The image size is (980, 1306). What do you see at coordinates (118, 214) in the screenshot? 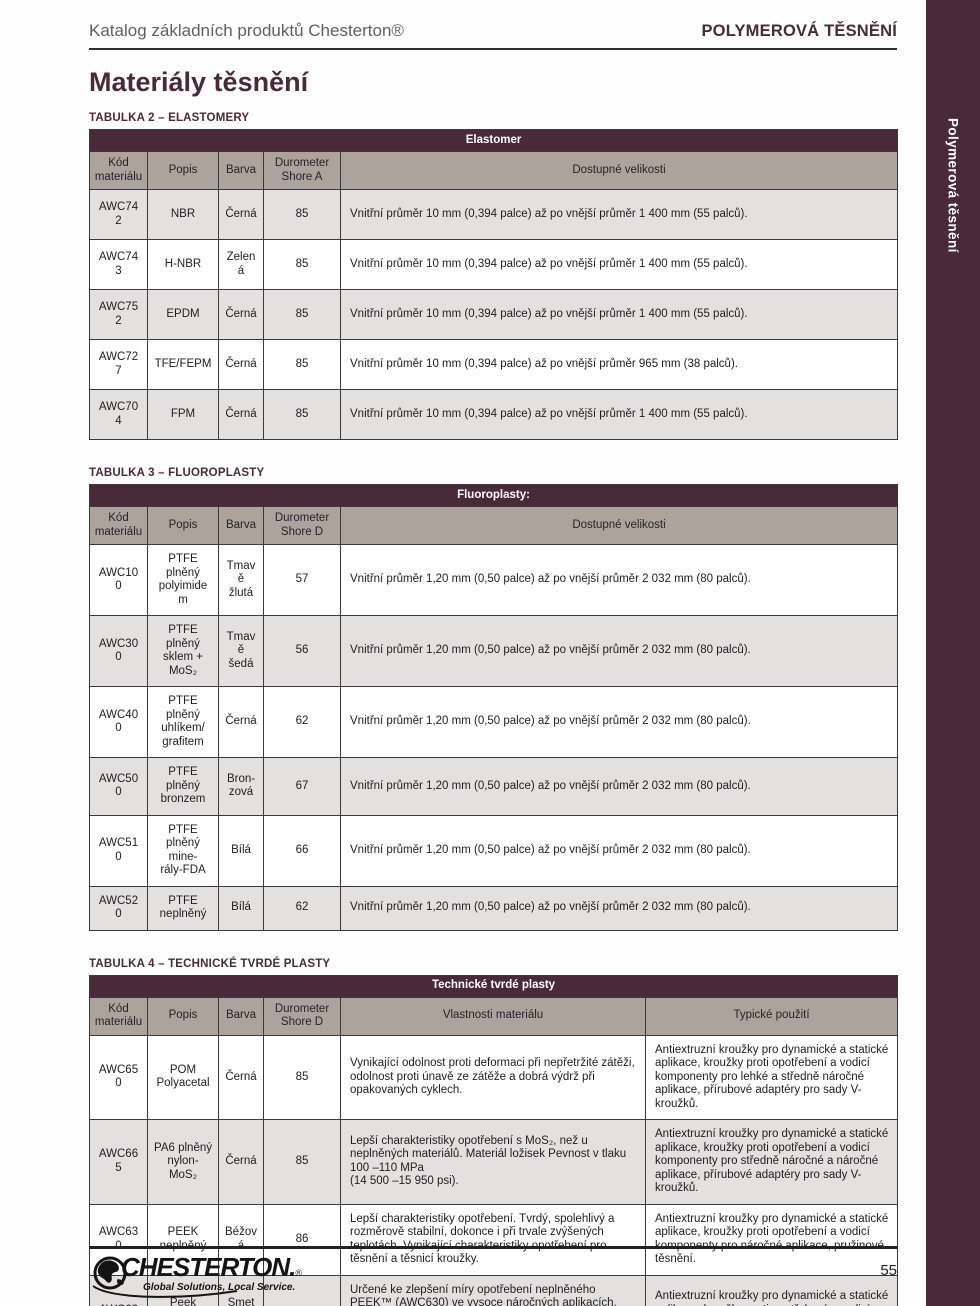
I see `cell-material-code: AWC742` at bounding box center [118, 214].